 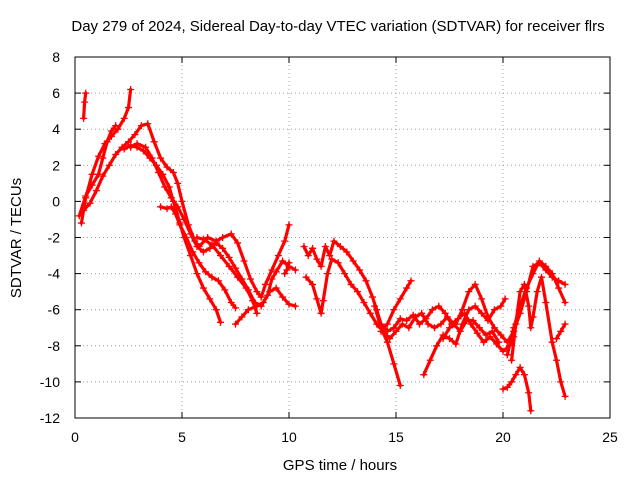 I want to click on x-tick-label: 0, so click(x=75, y=437).